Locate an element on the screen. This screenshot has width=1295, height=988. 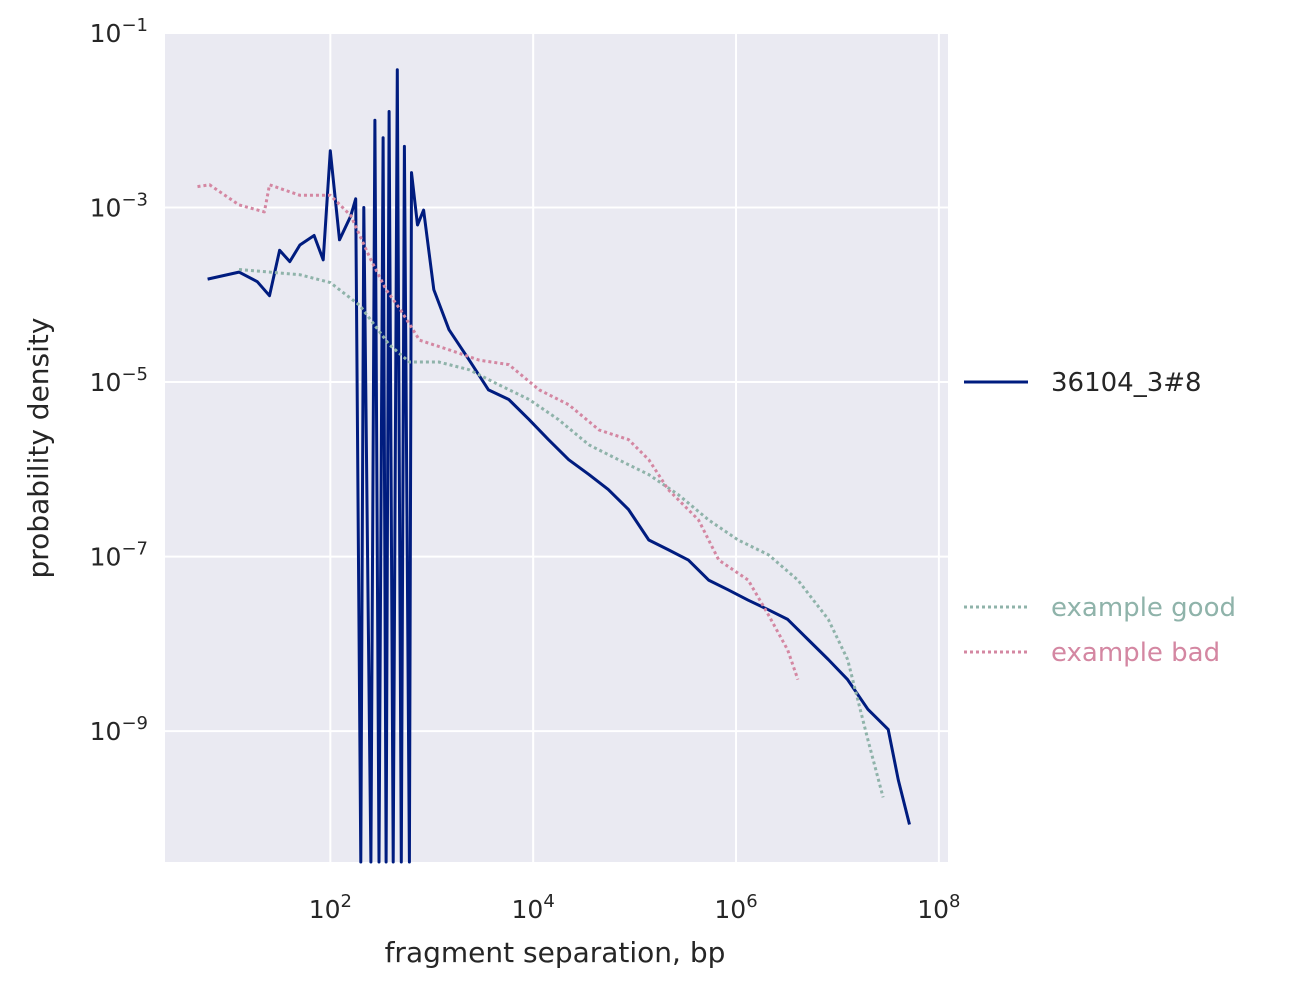
y-tick-label: 10⁻³ is located at coordinates (119, 206).